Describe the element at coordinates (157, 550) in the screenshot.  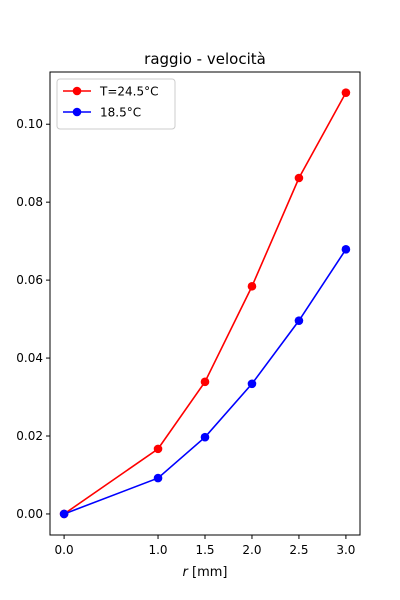
I see `x-tick-label: 1.0` at that location.